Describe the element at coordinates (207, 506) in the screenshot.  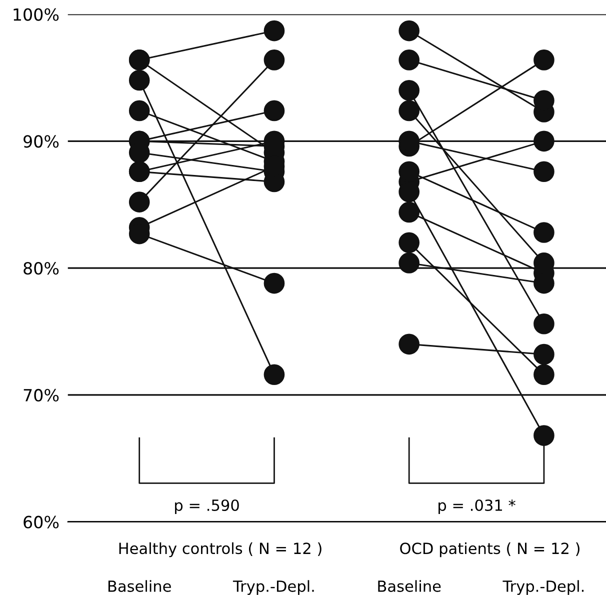
I see `annotation: p = .590` at that location.